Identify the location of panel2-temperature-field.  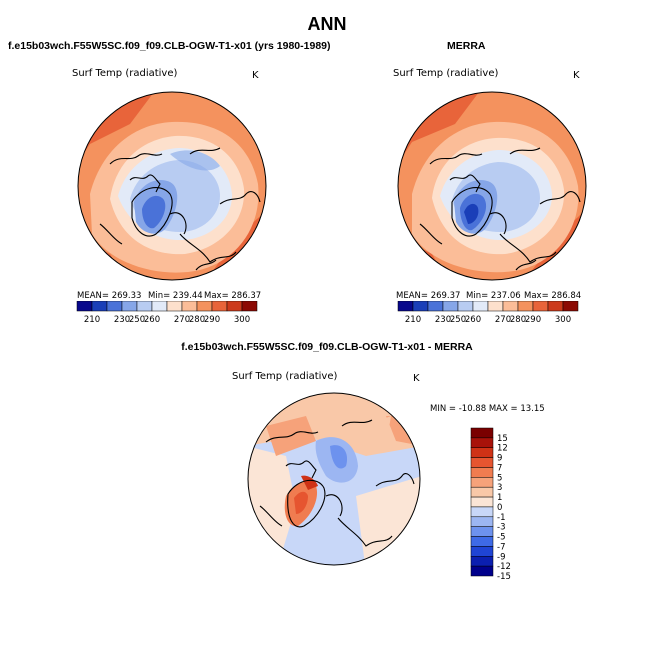
(492, 186).